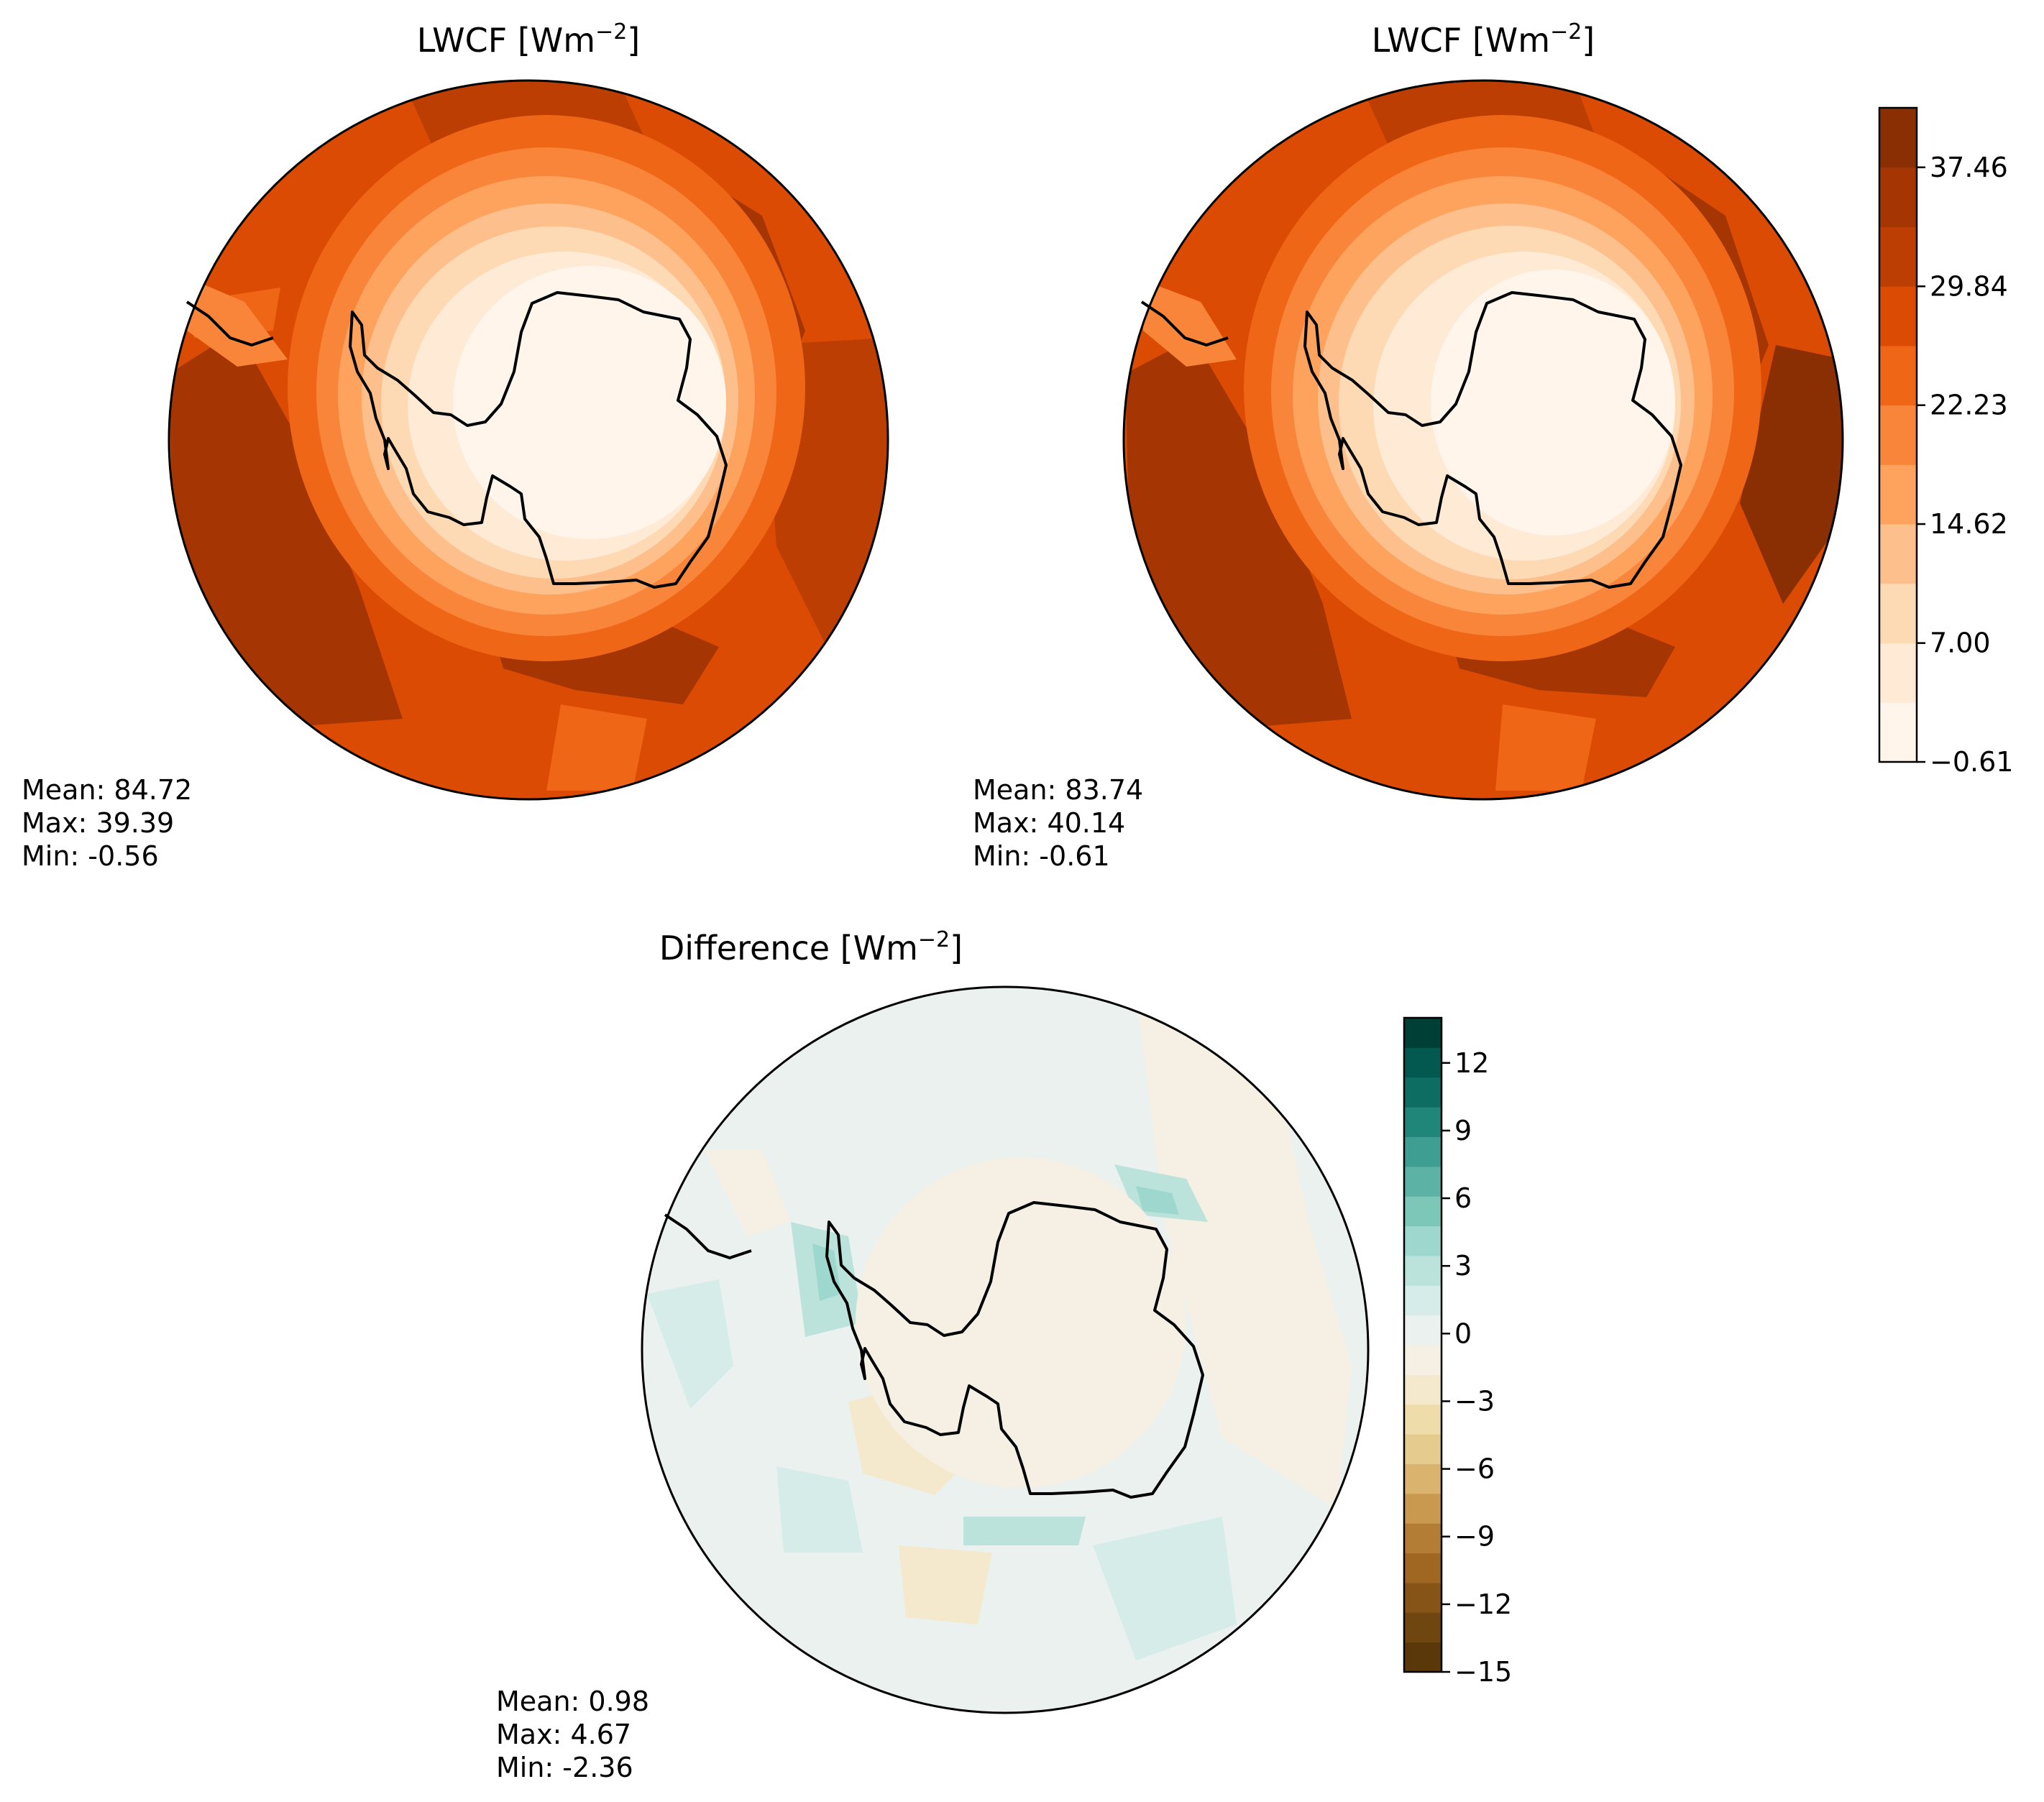 The image size is (2044, 1802). Describe the element at coordinates (1960, 644) in the screenshot. I see `colorbar-tick-label: 7.00` at that location.